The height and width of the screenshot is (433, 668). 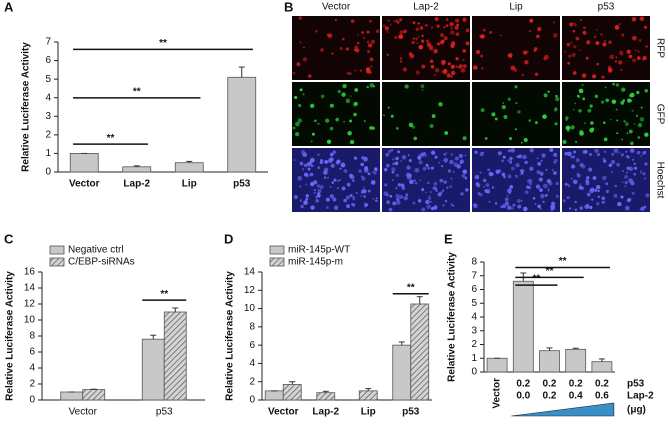 What do you see at coordinates (523, 384) in the screenshot?
I see `dose-label: 0.2` at bounding box center [523, 384].